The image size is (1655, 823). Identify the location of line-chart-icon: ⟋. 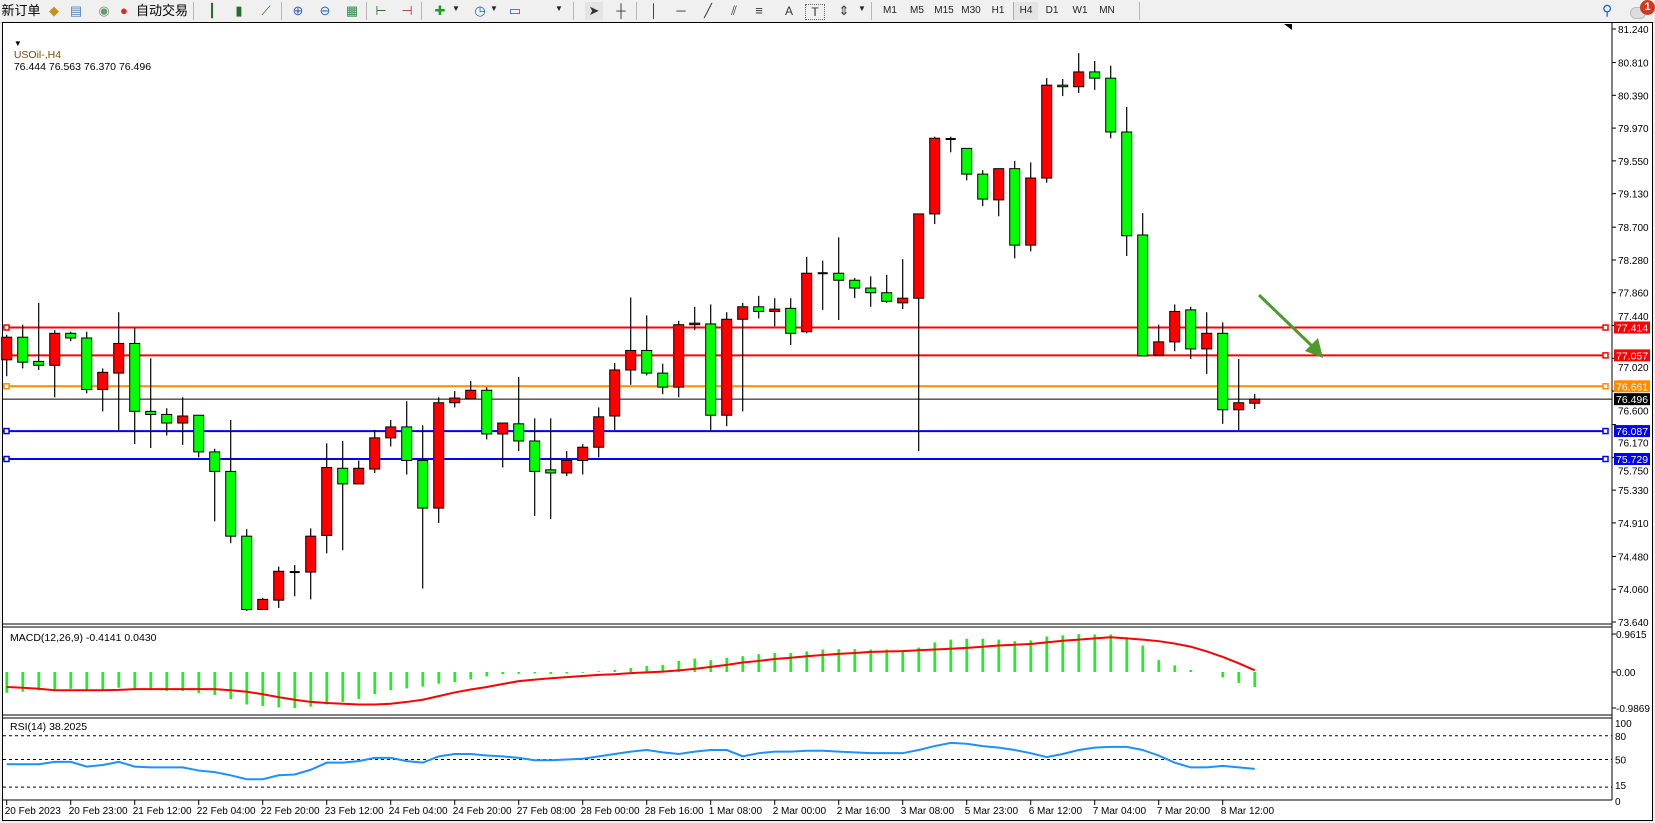
(266, 10).